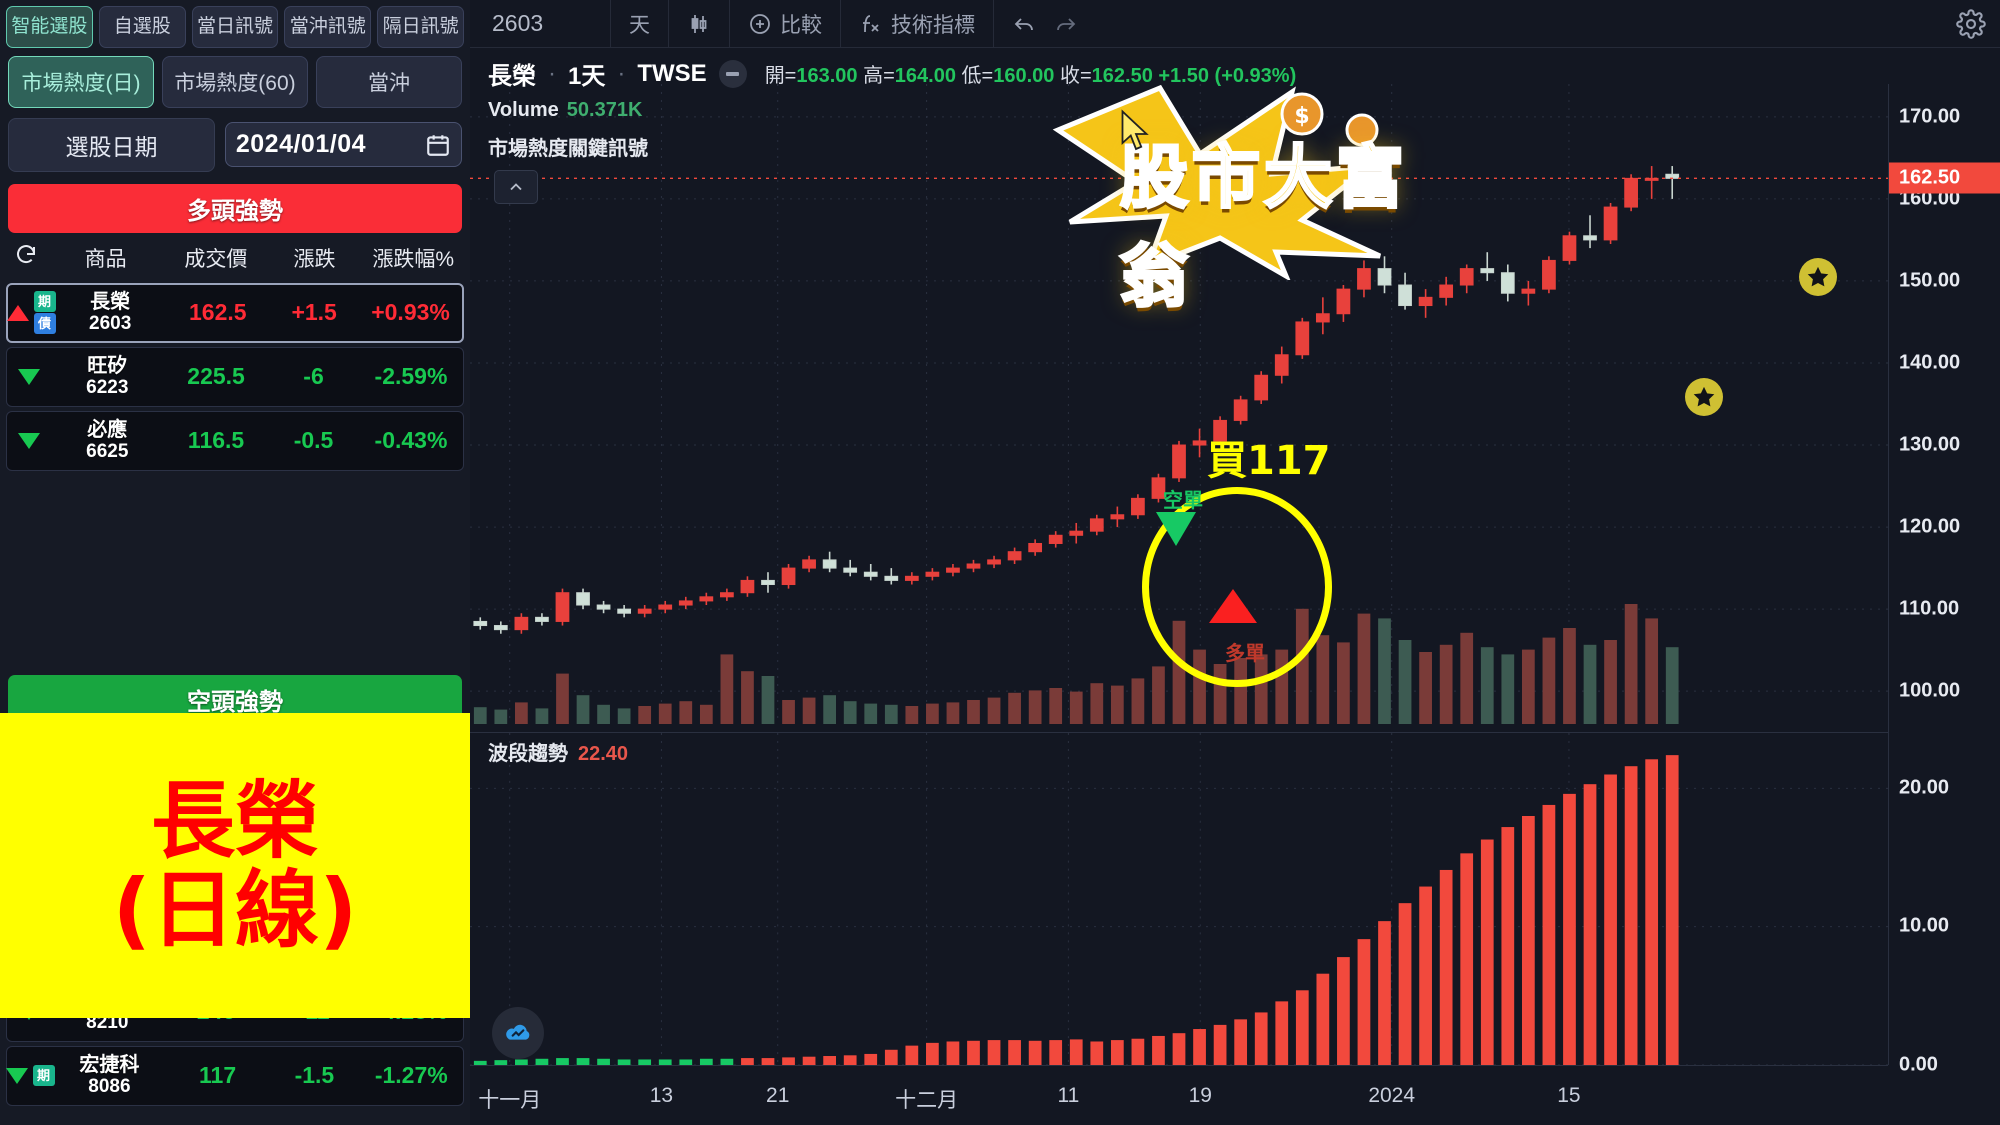  Describe the element at coordinates (1068, 1095) in the screenshot. I see `time-axis-tick: 11` at that location.